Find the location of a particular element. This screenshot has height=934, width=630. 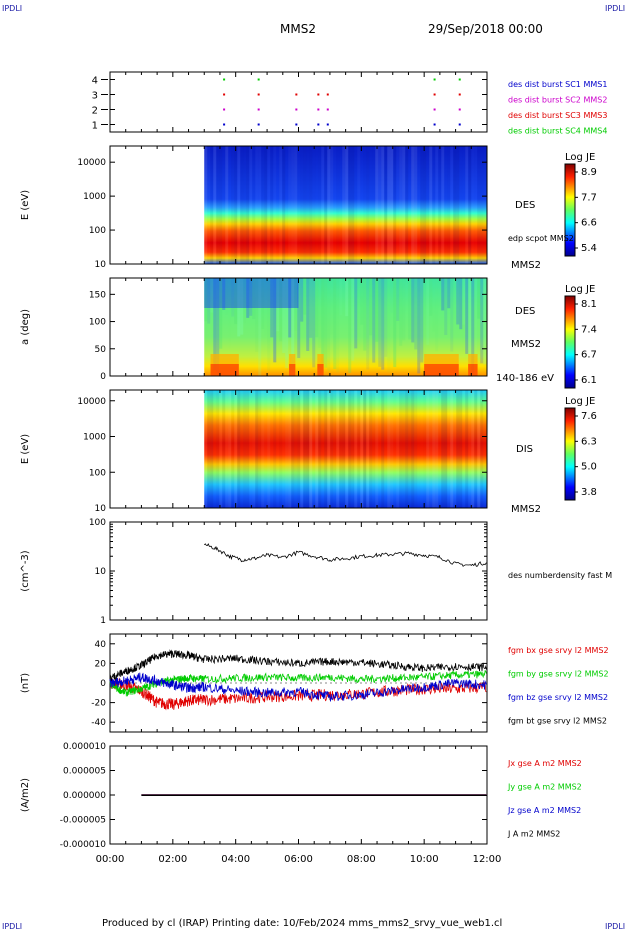

y-tick-label: 2 is located at coordinates (95, 111).